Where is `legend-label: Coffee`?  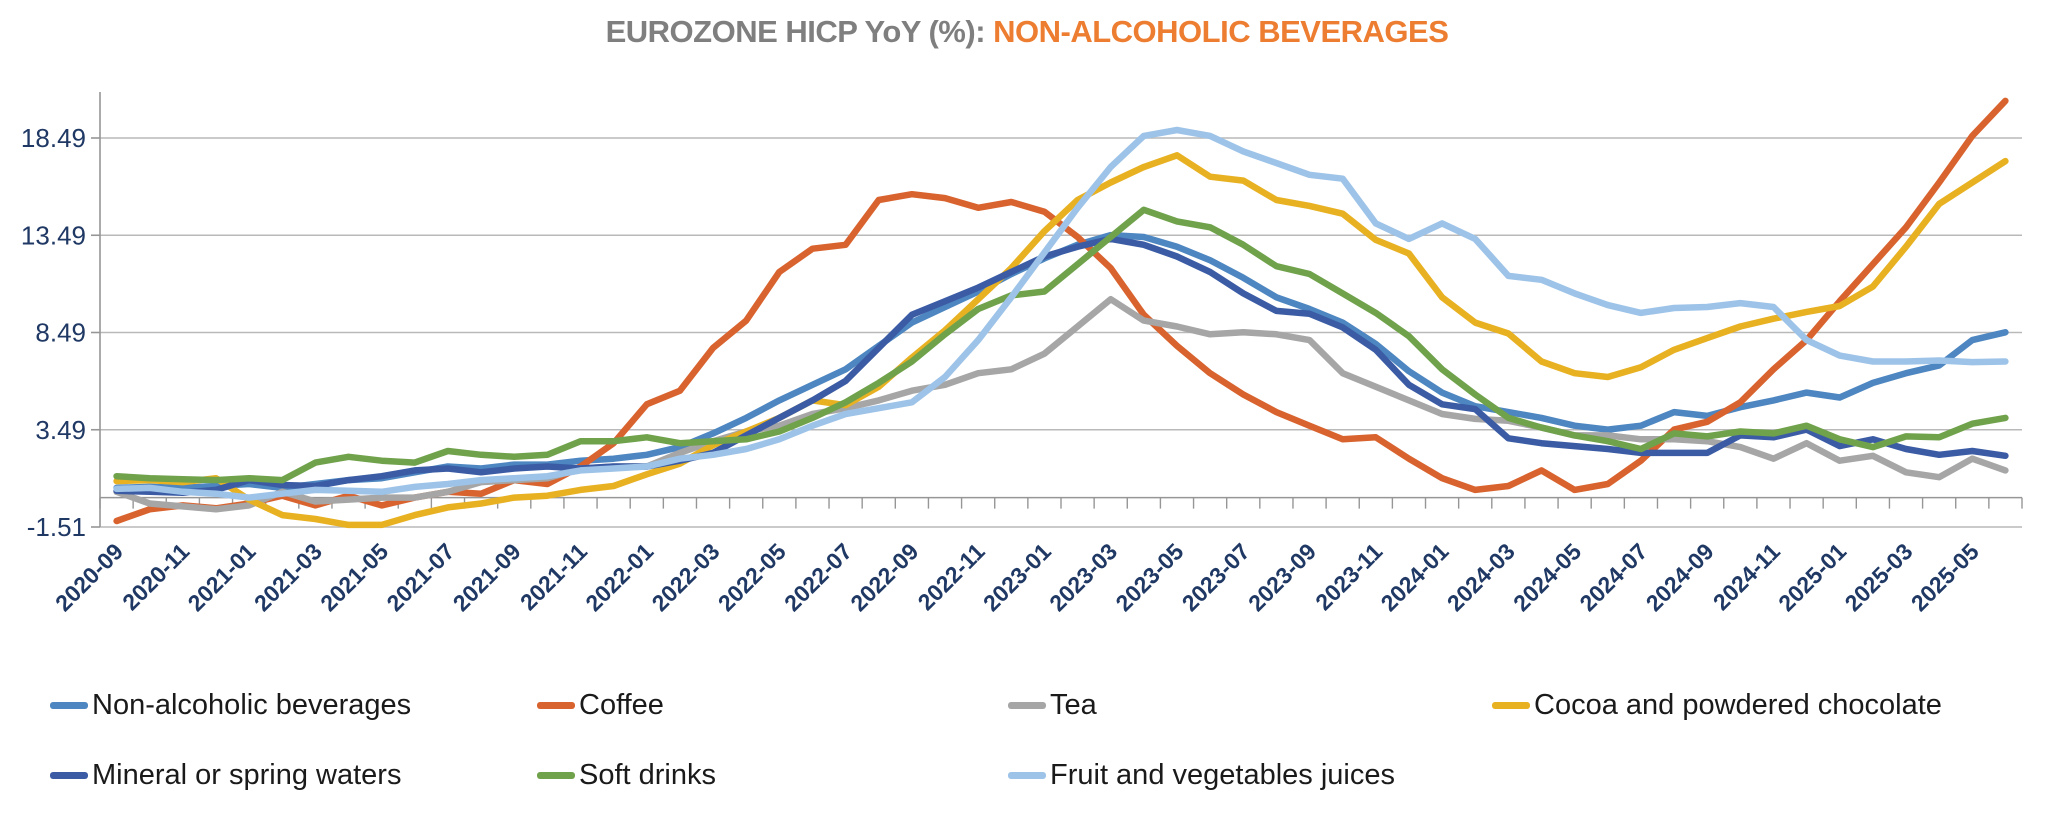
legend-label: Coffee is located at coordinates (621, 704).